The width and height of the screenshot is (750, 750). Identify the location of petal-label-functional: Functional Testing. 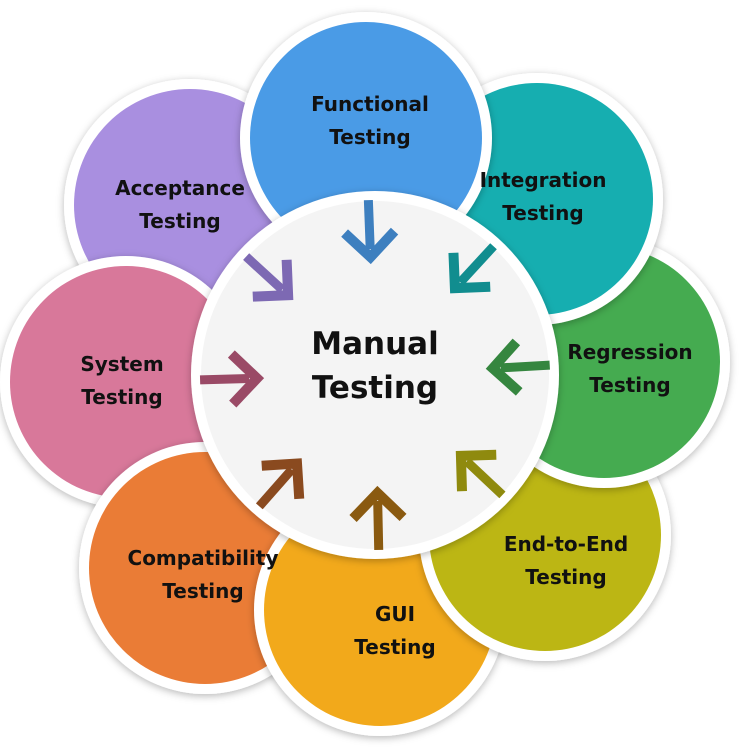
(370, 120).